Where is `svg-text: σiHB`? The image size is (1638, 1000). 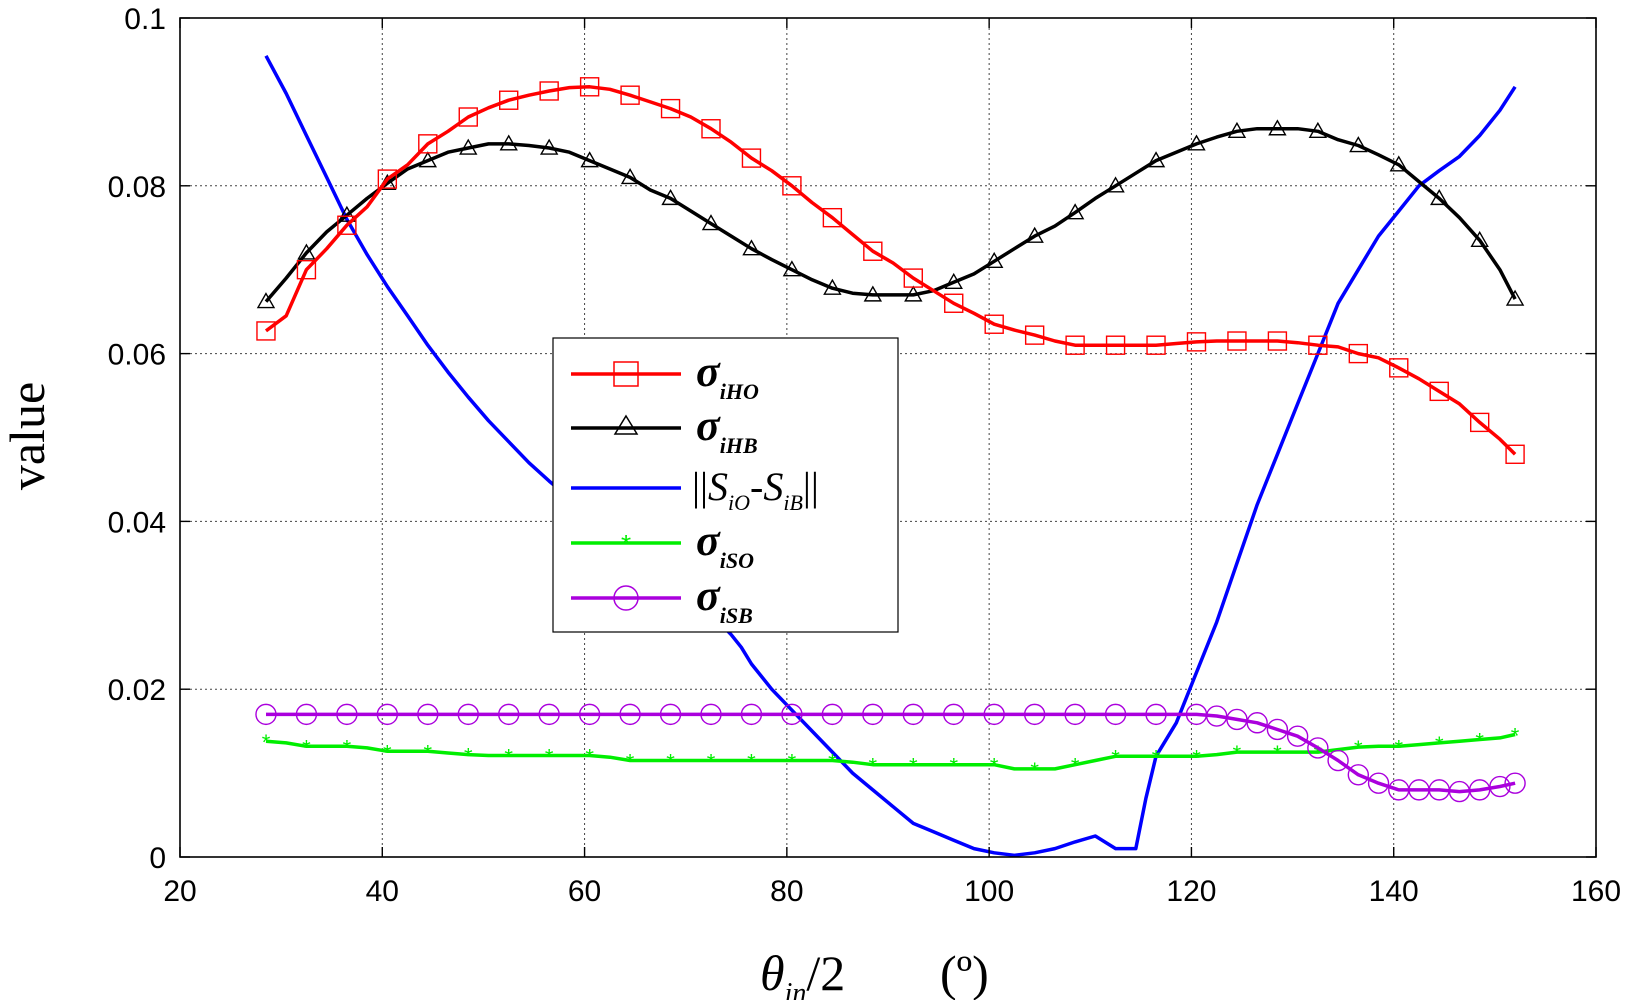
svg-text: σiHB is located at coordinates (727, 429).